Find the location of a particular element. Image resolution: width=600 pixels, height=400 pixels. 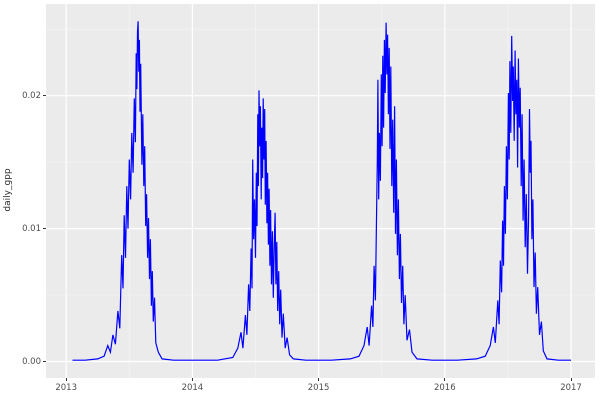

x-tick-label: 2017 is located at coordinates (571, 388).